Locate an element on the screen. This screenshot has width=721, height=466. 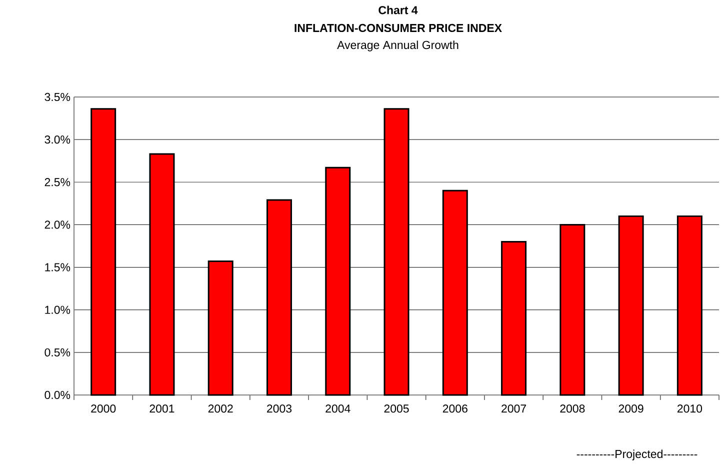
x-tick-label: 2000 is located at coordinates (103, 408).